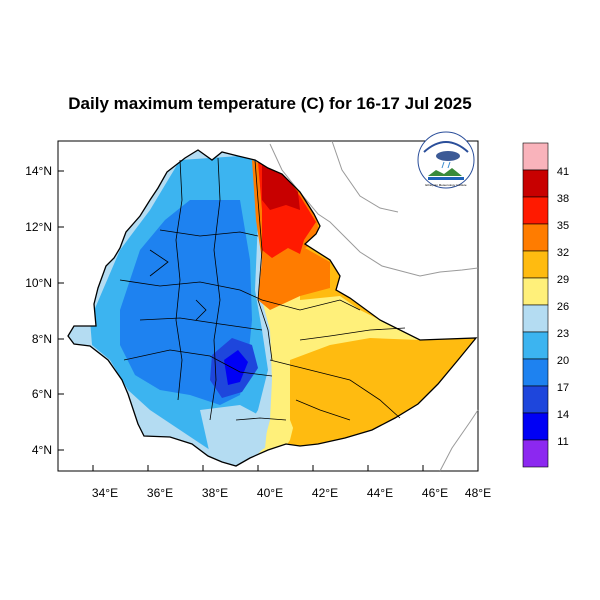 Image resolution: width=600 pixels, height=600 pixels. What do you see at coordinates (42, 339) in the screenshot?
I see `y-tick-label: 8°N` at bounding box center [42, 339].